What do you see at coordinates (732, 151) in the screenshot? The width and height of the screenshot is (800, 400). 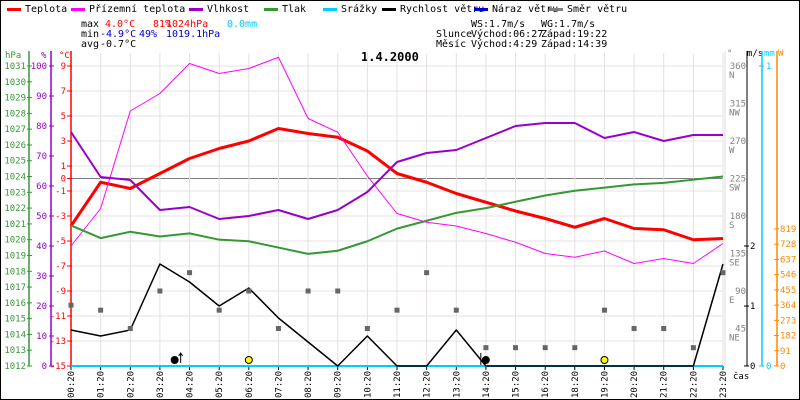 I see `direction-compass-label: W` at bounding box center [732, 151].